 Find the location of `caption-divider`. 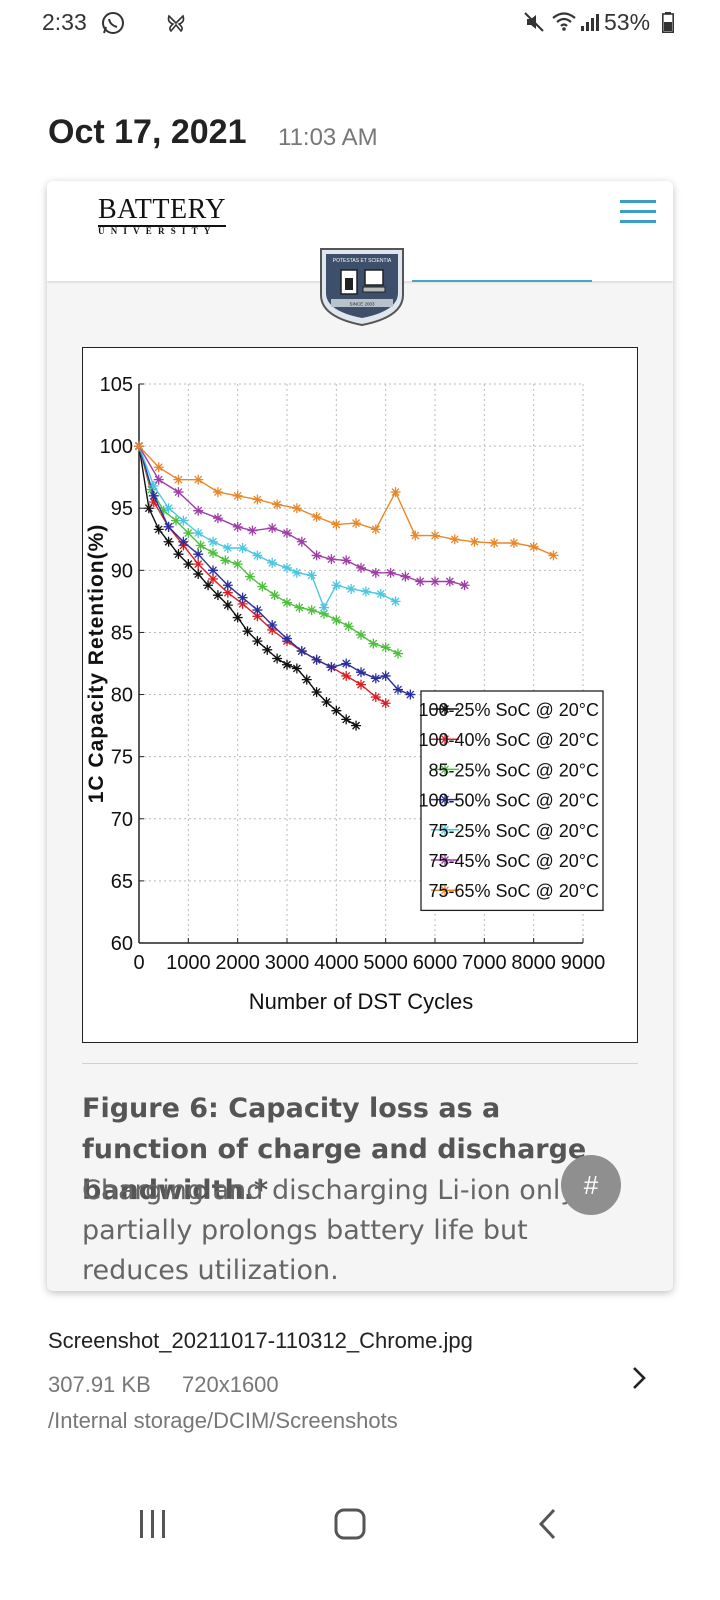

caption-divider is located at coordinates (360, 1063).